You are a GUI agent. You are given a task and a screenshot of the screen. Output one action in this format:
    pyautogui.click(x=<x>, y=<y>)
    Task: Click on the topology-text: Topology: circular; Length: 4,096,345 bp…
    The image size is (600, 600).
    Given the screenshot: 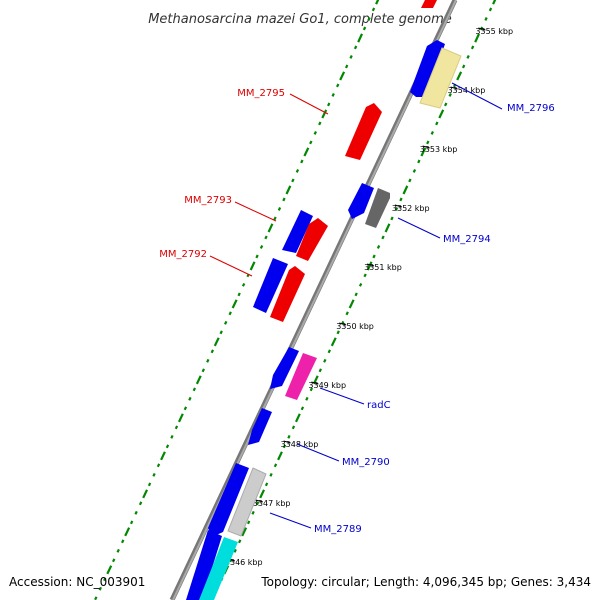 What is the action you would take?
    pyautogui.click(x=425, y=582)
    